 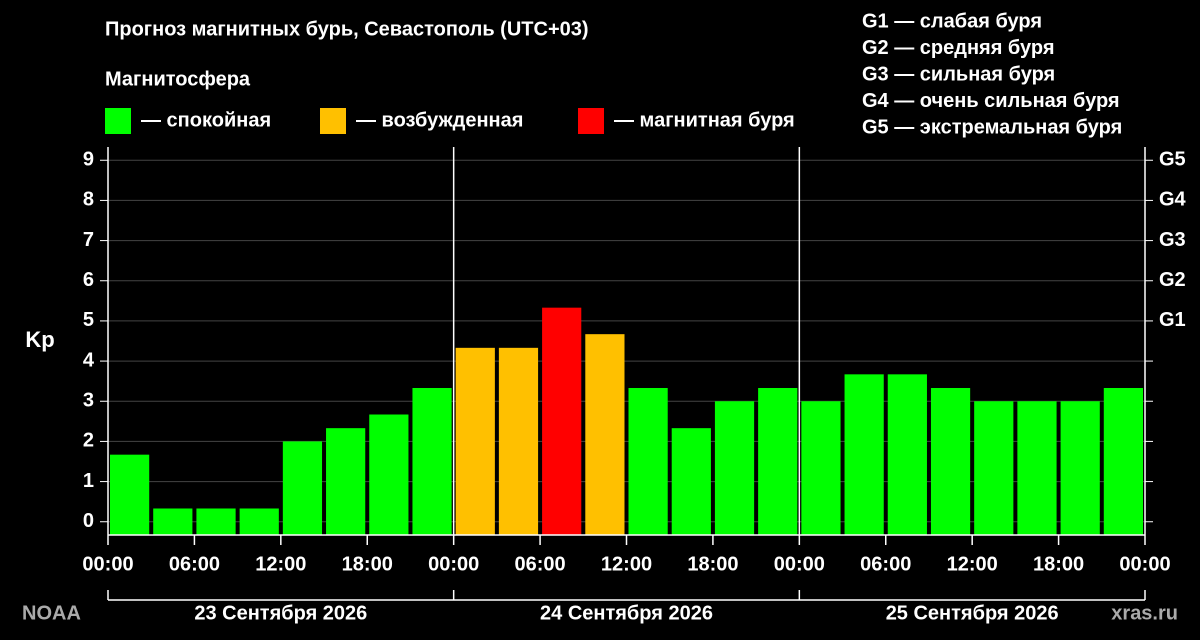 What do you see at coordinates (88, 160) in the screenshot?
I see `y-tick-label: 9` at bounding box center [88, 160].